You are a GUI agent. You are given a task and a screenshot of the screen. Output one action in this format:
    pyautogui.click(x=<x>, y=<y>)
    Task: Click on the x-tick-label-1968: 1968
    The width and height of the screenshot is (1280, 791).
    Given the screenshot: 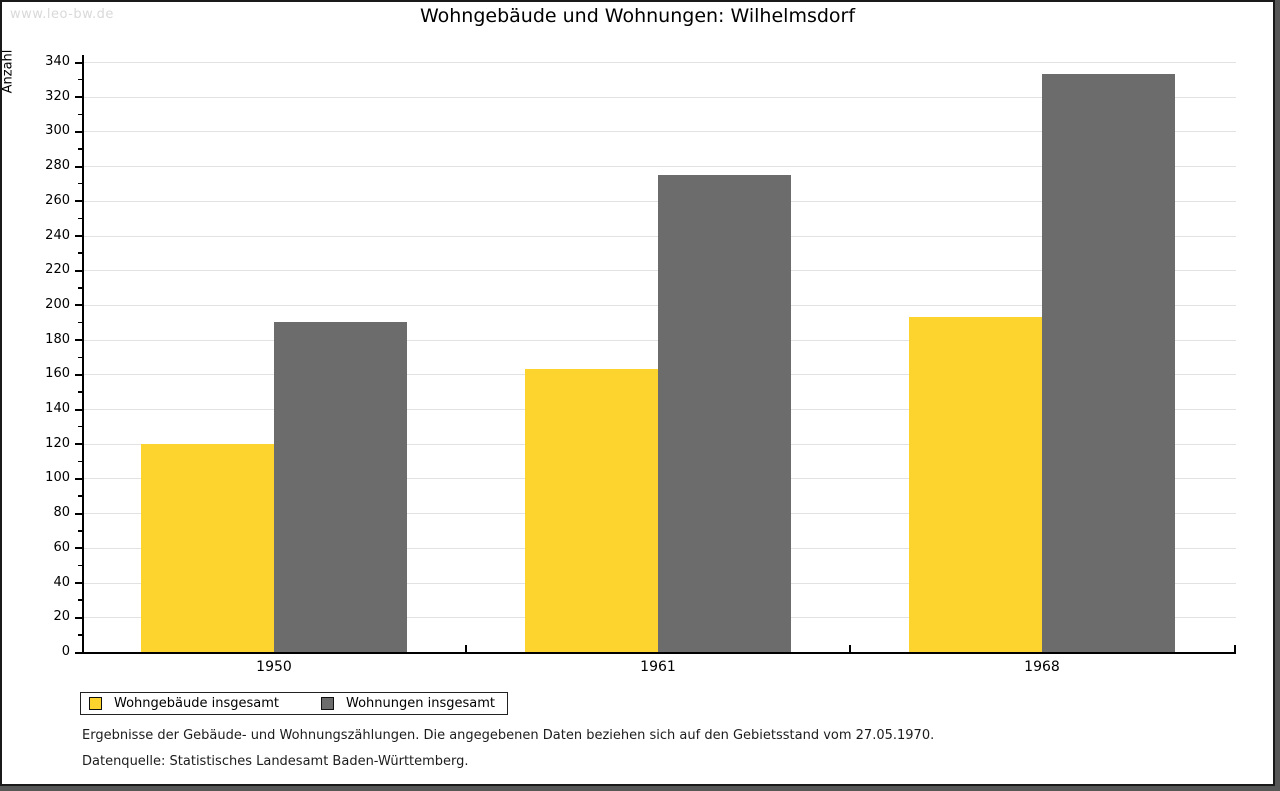 What is the action you would take?
    pyautogui.click(x=1042, y=667)
    